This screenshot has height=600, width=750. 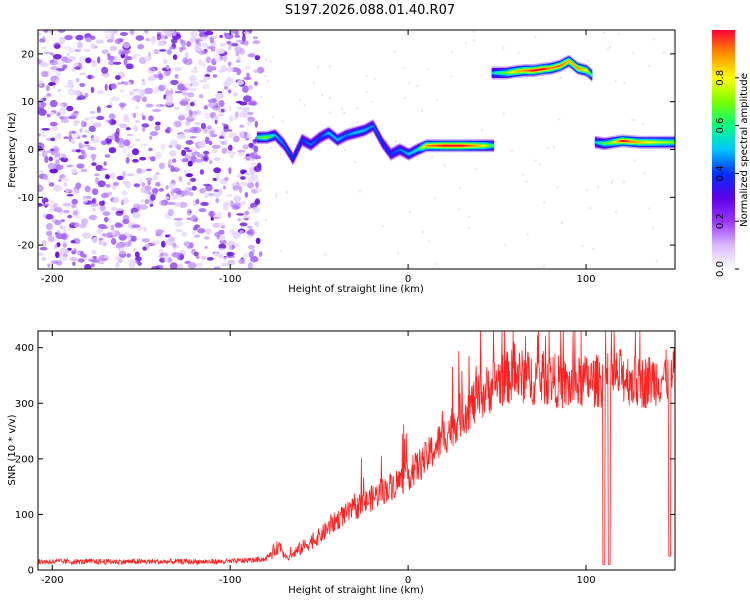 What do you see at coordinates (26, 246) in the screenshot?
I see `spectrogram-ytick-label: -20` at bounding box center [26, 246].